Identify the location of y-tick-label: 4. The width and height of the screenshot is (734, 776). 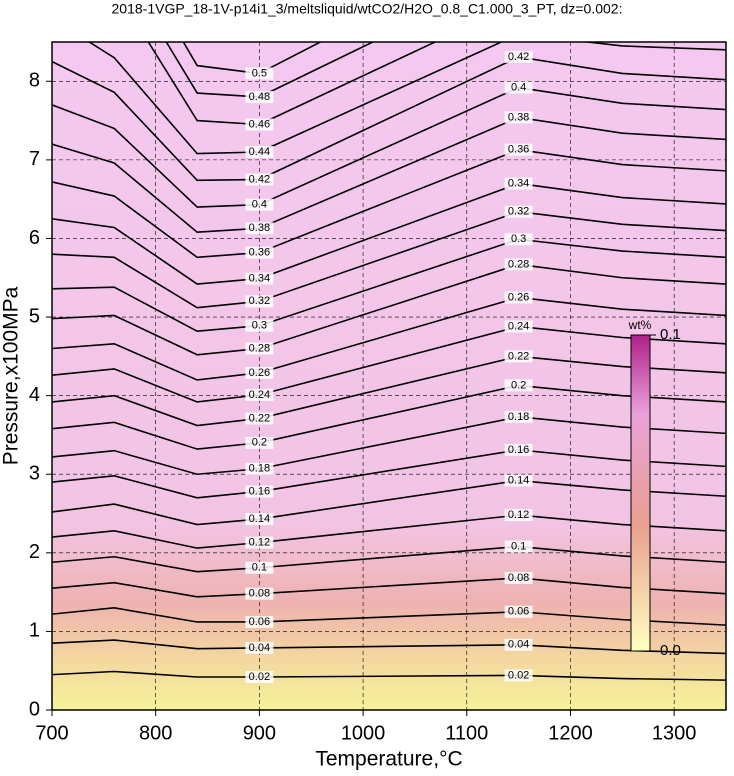
(34, 395).